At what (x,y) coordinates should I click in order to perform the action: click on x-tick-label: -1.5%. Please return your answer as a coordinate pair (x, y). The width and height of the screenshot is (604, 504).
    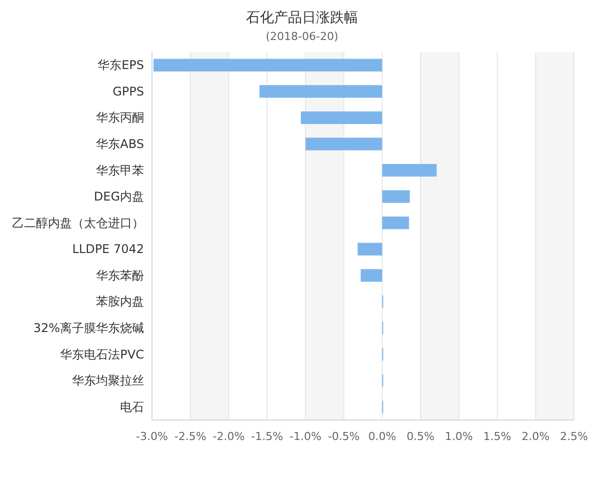
    Looking at the image, I should click on (267, 436).